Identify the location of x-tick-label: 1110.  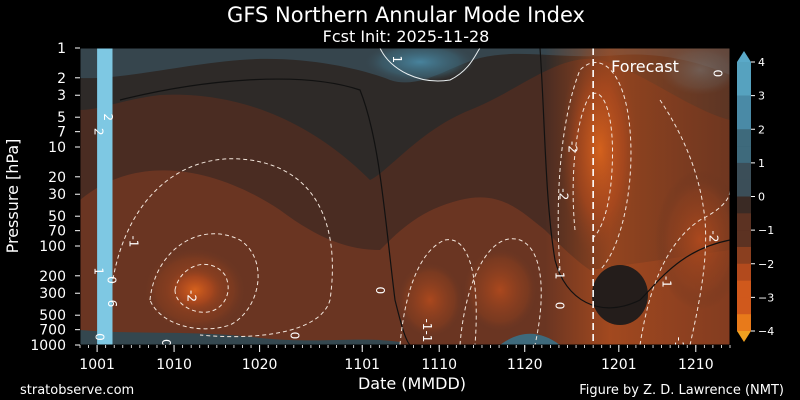
(439, 365).